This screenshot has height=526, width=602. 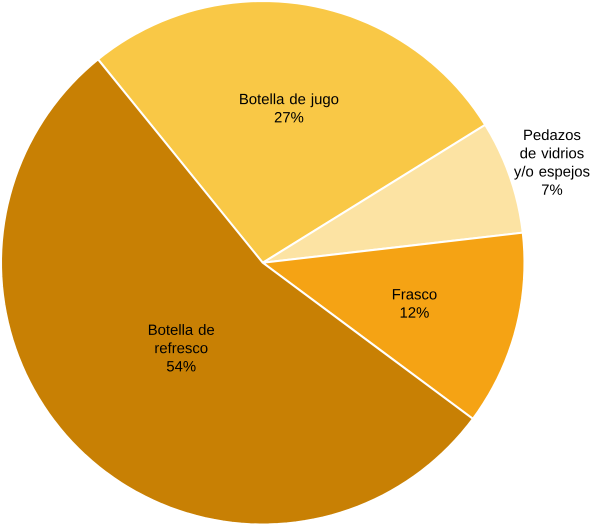 What do you see at coordinates (289, 117) in the screenshot?
I see `data-label: 27%` at bounding box center [289, 117].